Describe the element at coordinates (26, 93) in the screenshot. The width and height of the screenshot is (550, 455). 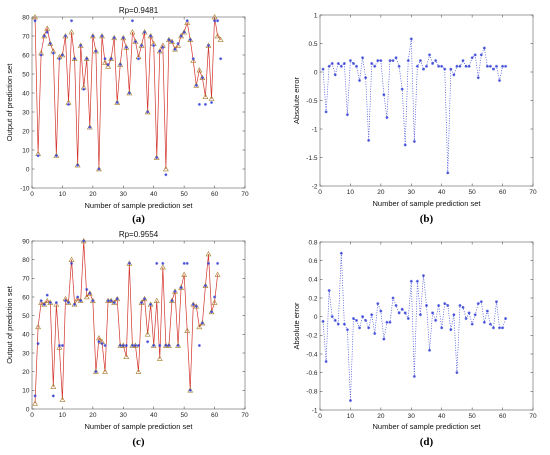
I see `panel-a-ytick-label: 40` at that location.